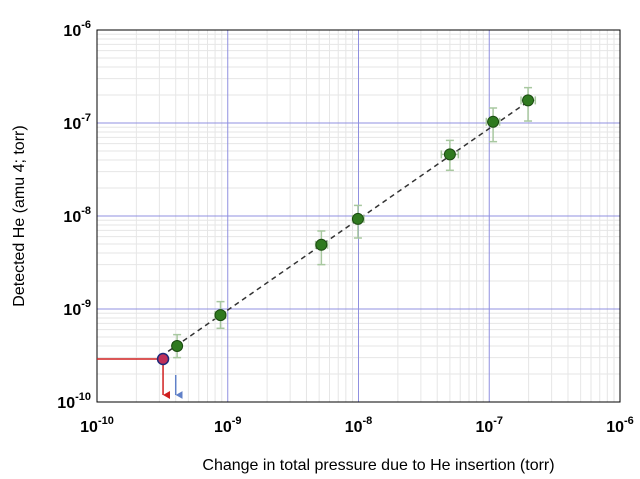  What do you see at coordinates (77, 29) in the screenshot?
I see `y-tick-label: 10⁻⁶` at bounding box center [77, 29].